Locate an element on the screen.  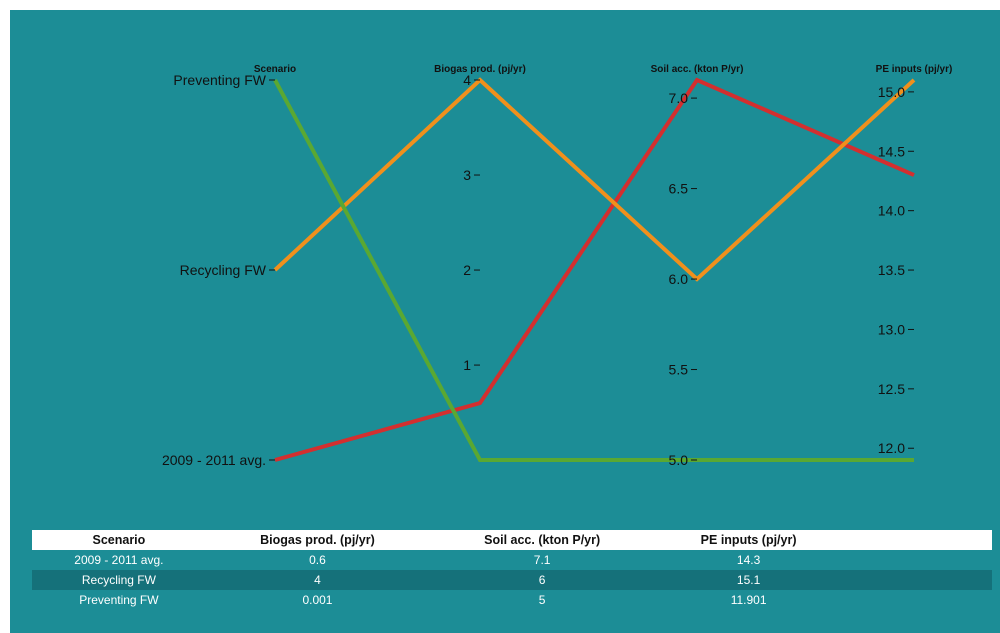
table-cell: 4 is located at coordinates (317, 580).